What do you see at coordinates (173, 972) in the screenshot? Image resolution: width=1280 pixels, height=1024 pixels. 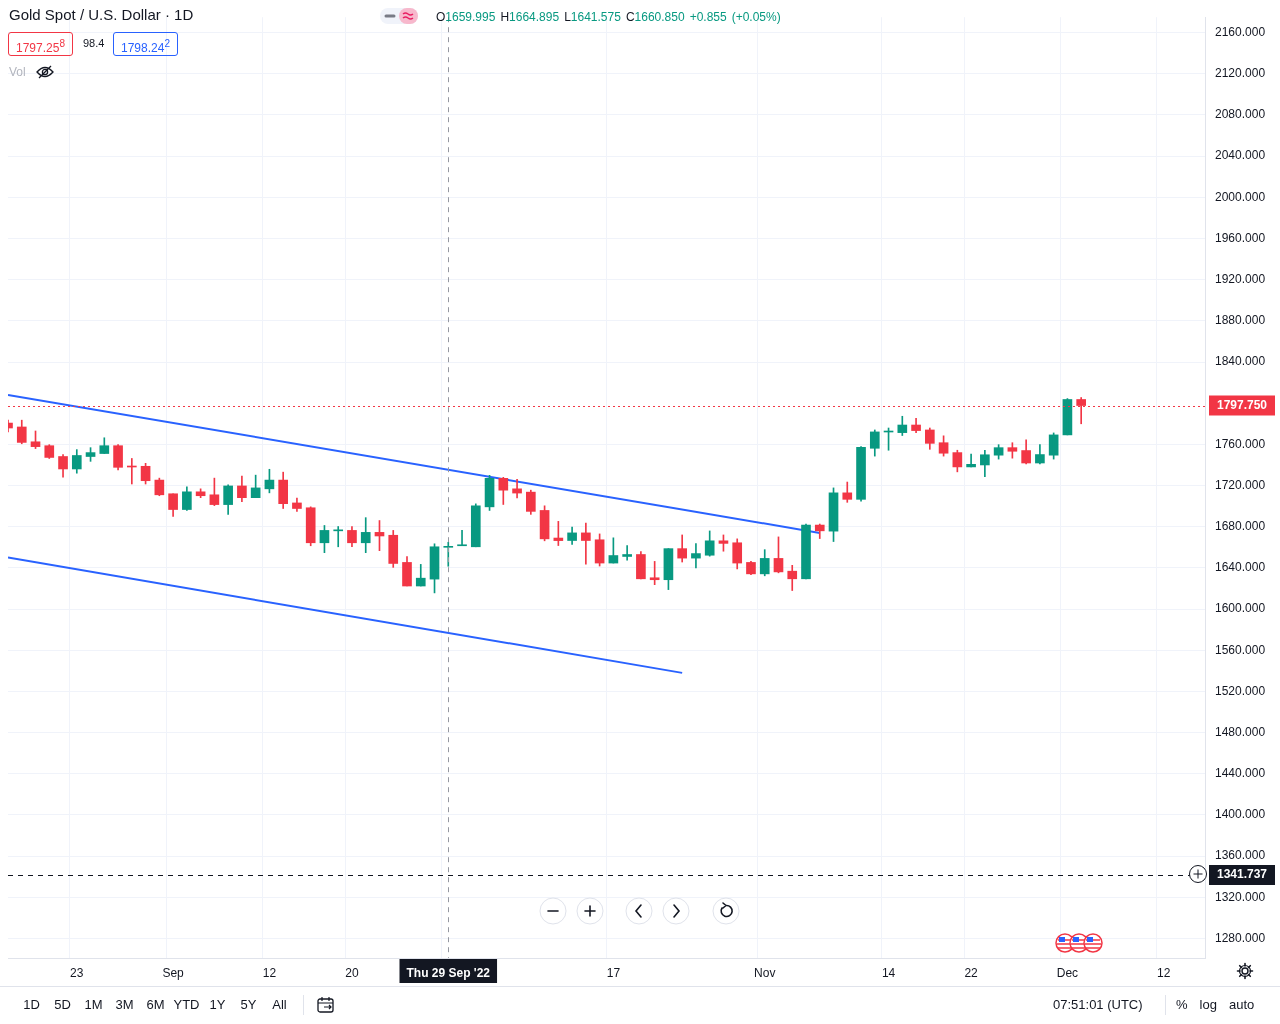 I see `x-tick-label: Sep` at bounding box center [173, 972].